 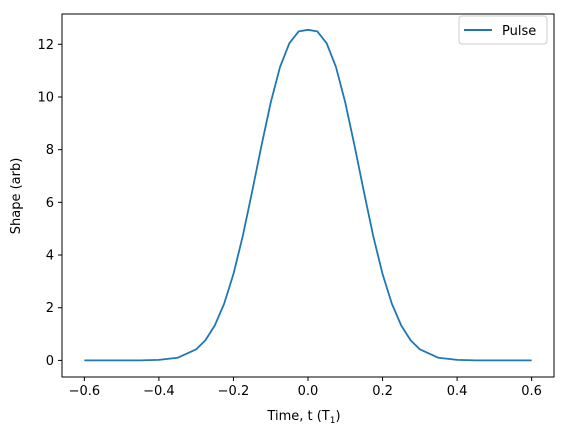 I want to click on y-axis-ticks: 0 2 4 6 8 10 12, so click(x=49, y=203).